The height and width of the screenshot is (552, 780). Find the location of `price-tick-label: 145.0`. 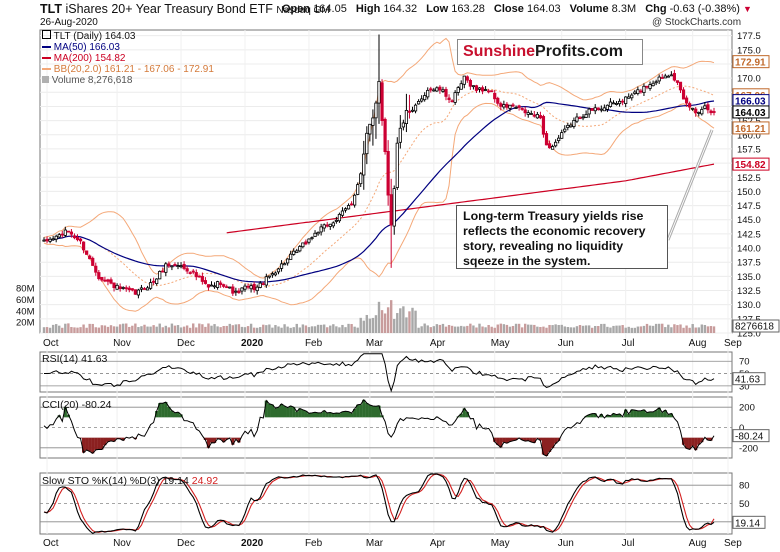

price-tick-label: 145.0 is located at coordinates (749, 220).